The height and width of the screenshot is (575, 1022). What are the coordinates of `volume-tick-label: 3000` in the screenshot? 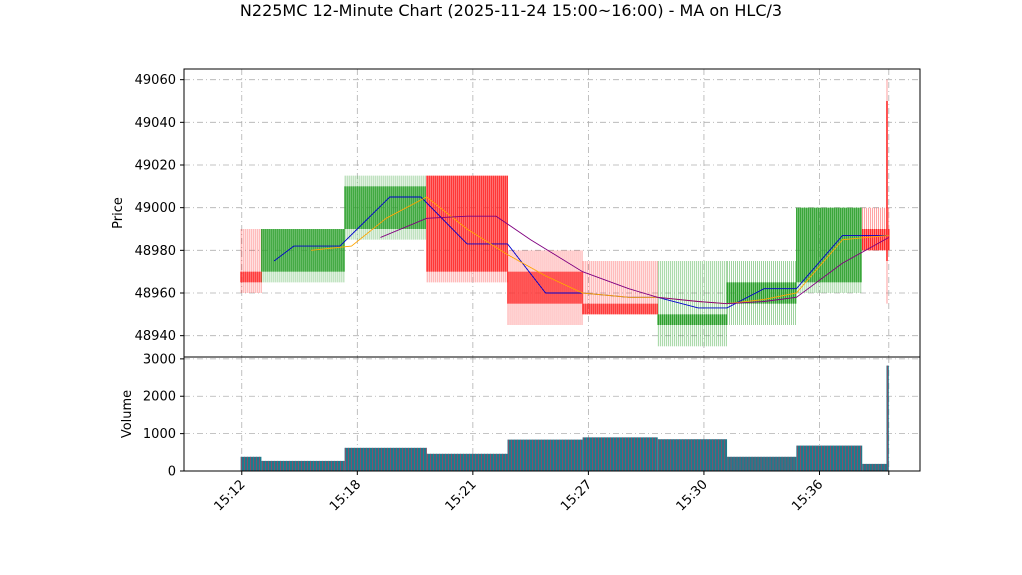 It's located at (159, 359).